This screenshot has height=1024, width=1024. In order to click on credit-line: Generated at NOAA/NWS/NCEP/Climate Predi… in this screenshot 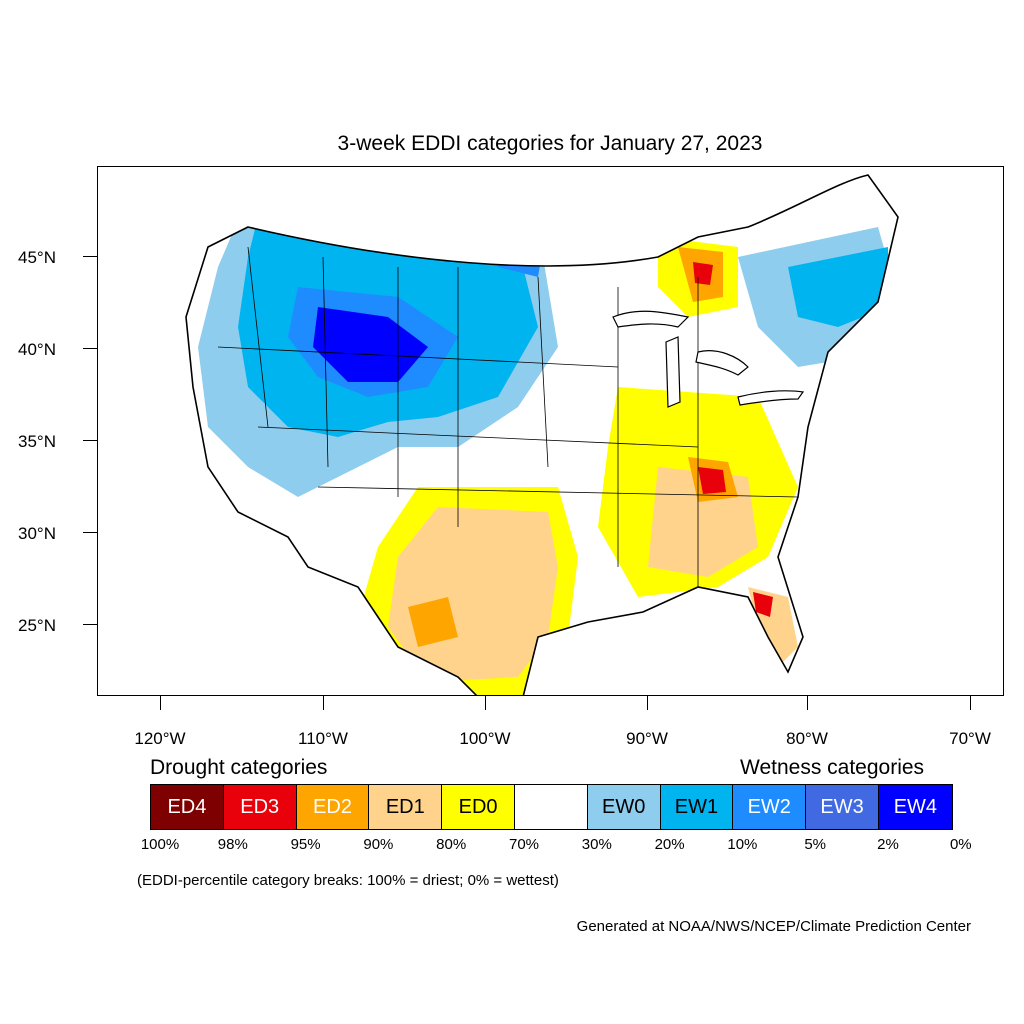, I will do `click(773, 926)`.